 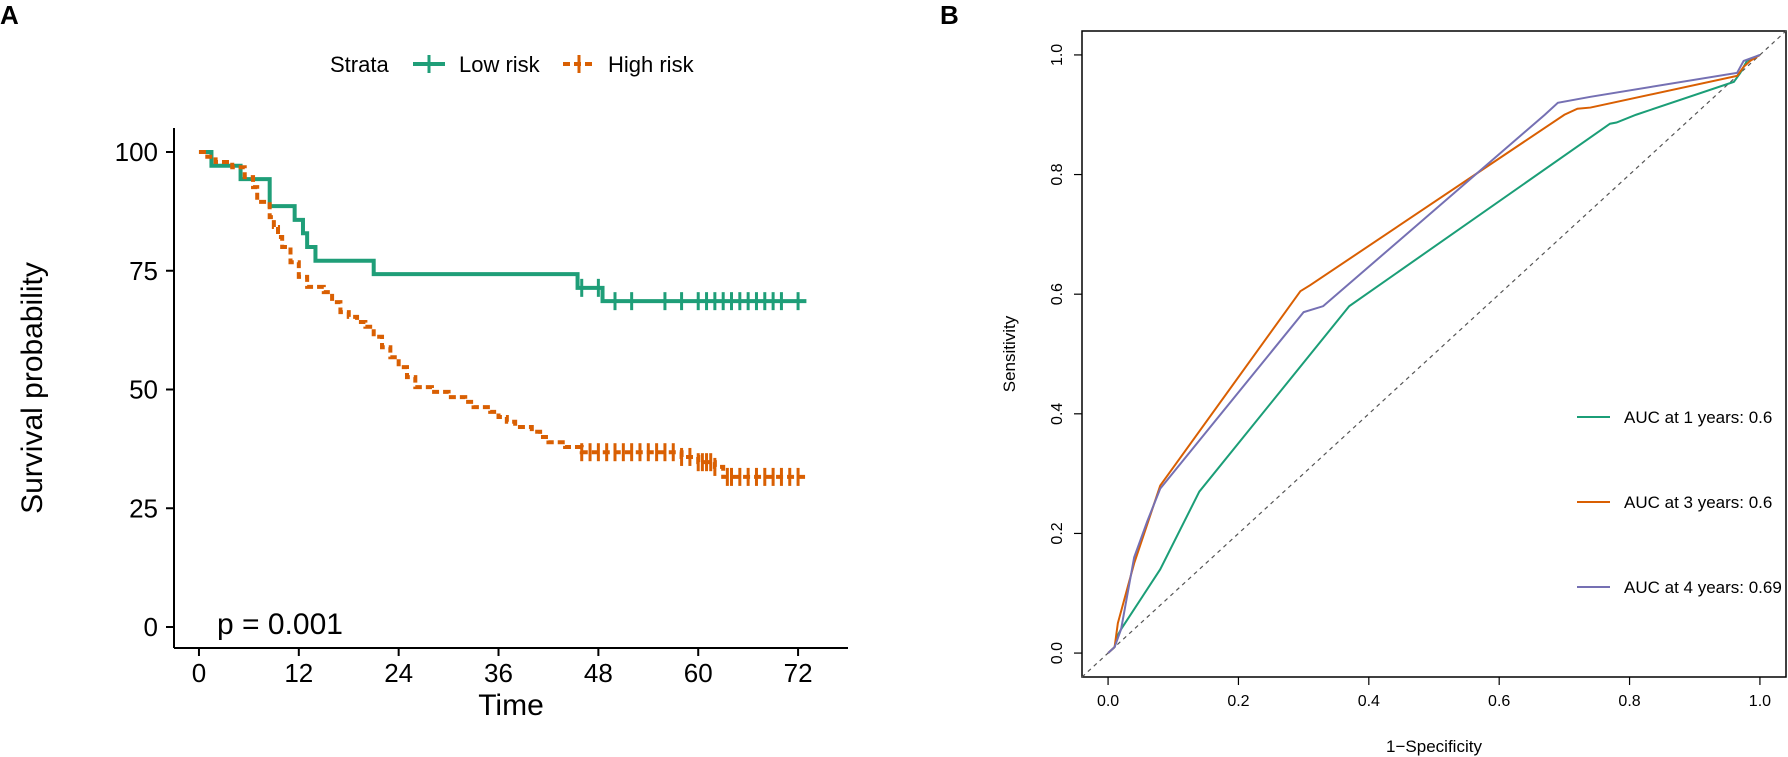 I want to click on km-y-ticks: 0 25 50 75 100, so click(x=144, y=389).